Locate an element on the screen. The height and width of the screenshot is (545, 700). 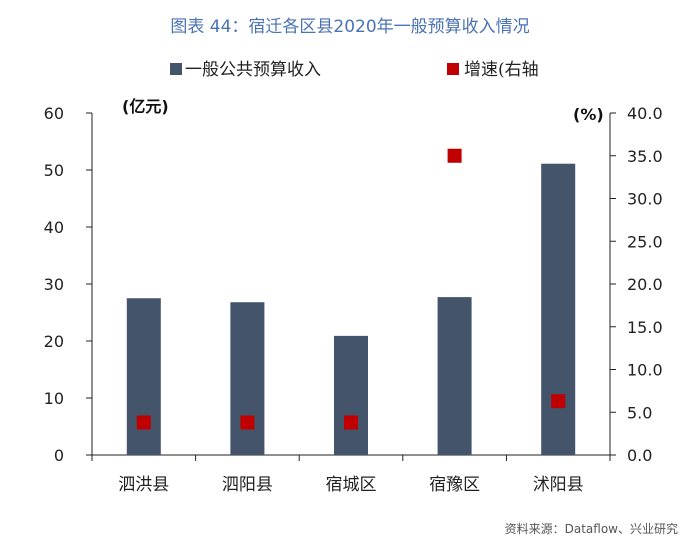
category-label: 泗阳县 is located at coordinates (247, 485).